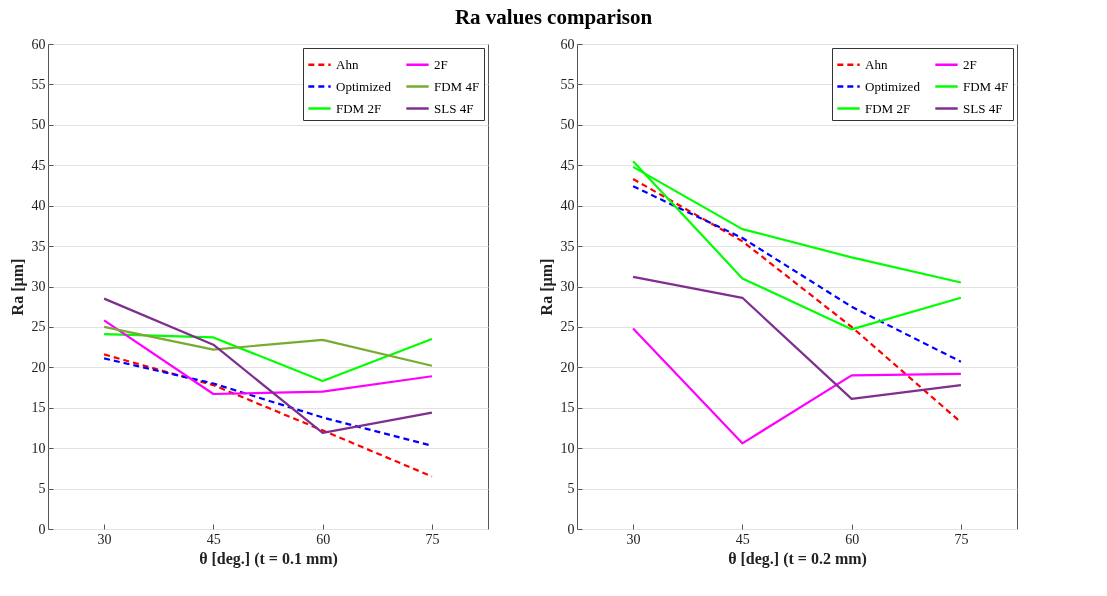 Image resolution: width=1107 pixels, height=596 pixels. I want to click on x-axis-title: θ [deg.] (t = 0.2 mm), so click(797, 558).